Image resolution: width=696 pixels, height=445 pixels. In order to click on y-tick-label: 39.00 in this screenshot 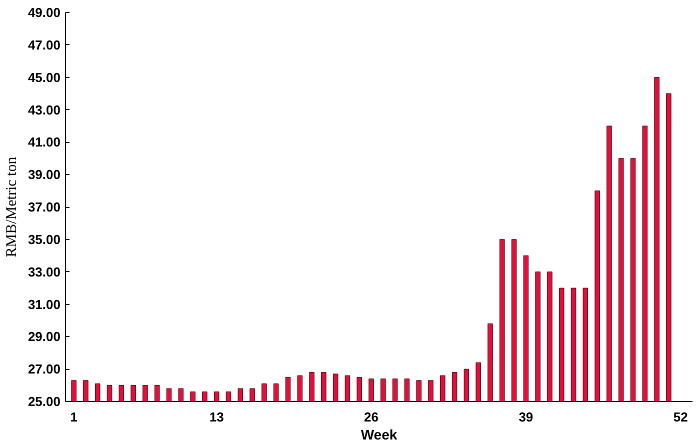, I will do `click(44, 174)`.